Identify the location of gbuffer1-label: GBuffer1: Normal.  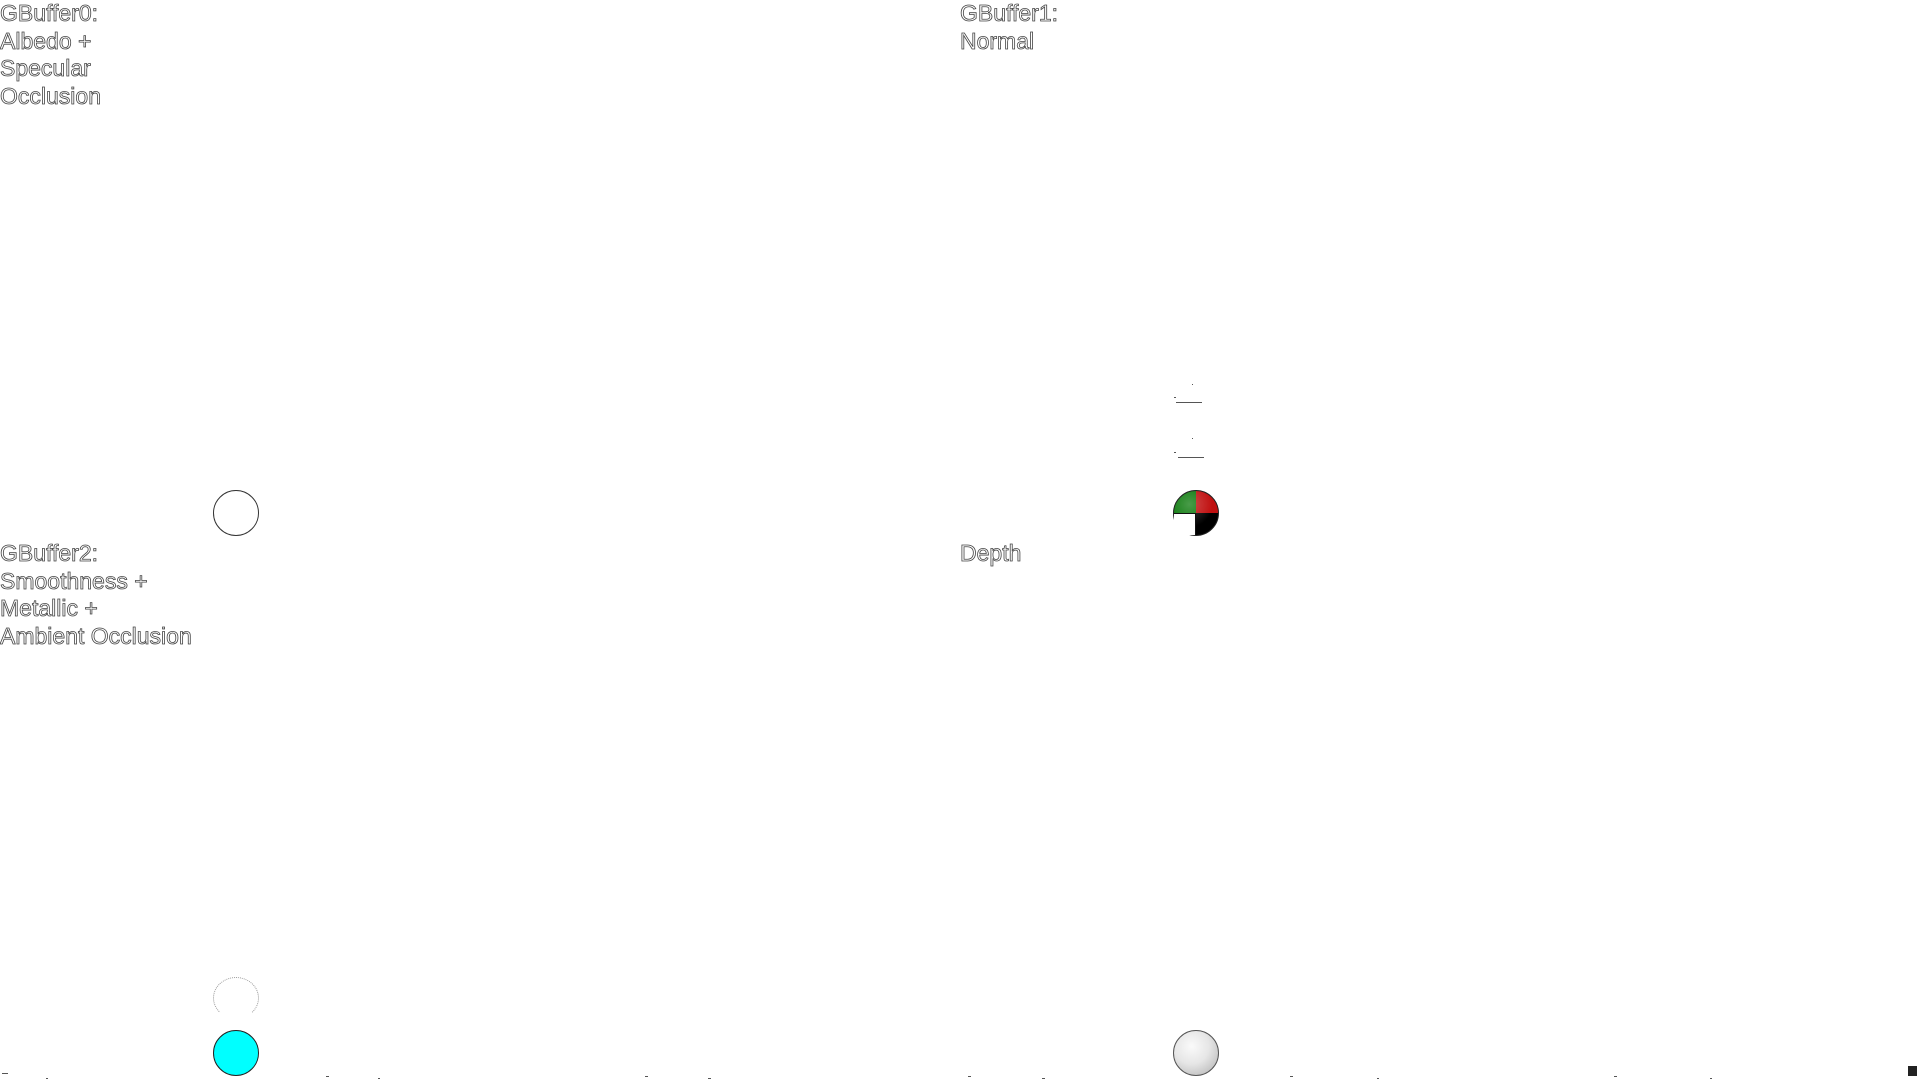
(1009, 27).